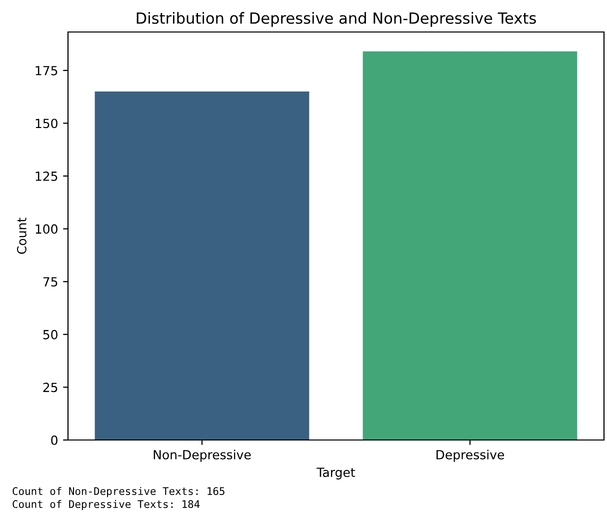 This screenshot has width=607, height=530. Describe the element at coordinates (470, 456) in the screenshot. I see `x-tick-label: Depressive` at that location.